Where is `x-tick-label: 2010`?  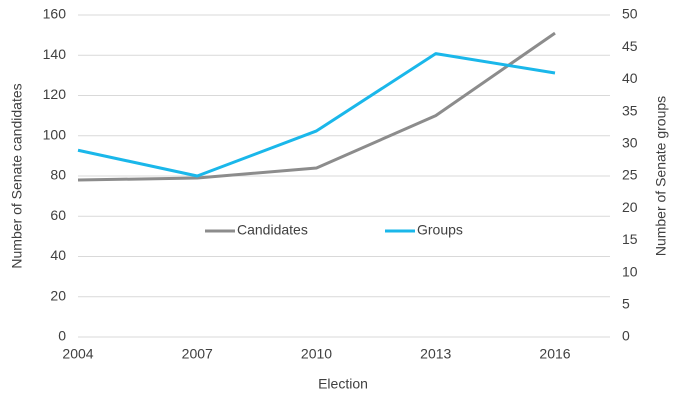
x-tick-label: 2010 is located at coordinates (316, 354).